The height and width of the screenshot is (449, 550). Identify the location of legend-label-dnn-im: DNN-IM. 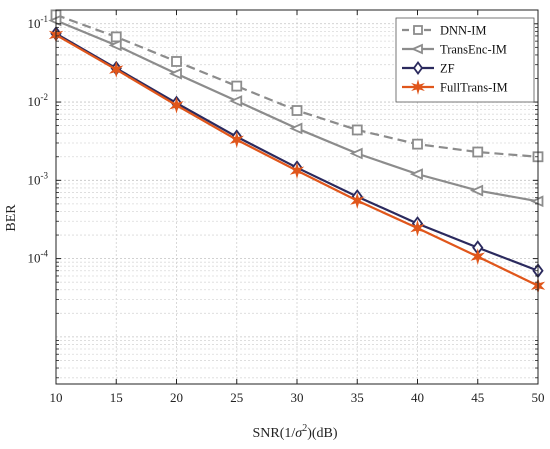
(463, 31).